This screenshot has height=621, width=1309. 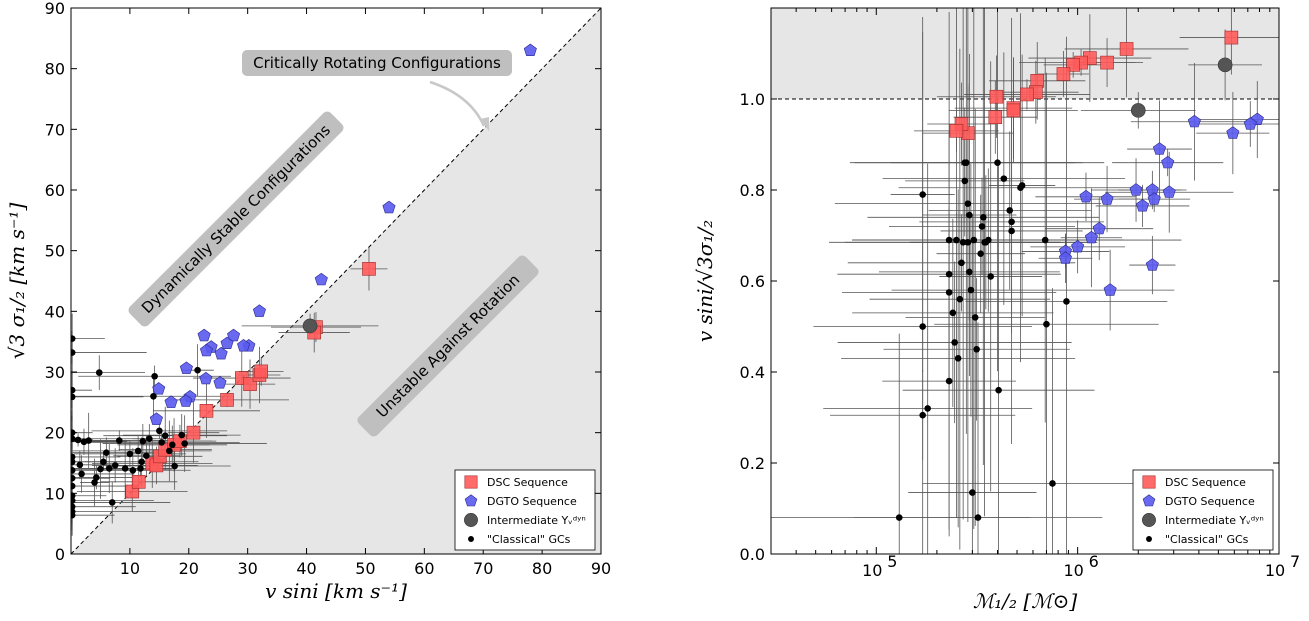 What do you see at coordinates (189, 568) in the screenshot?
I see `left-x-tick-label: 20` at bounding box center [189, 568].